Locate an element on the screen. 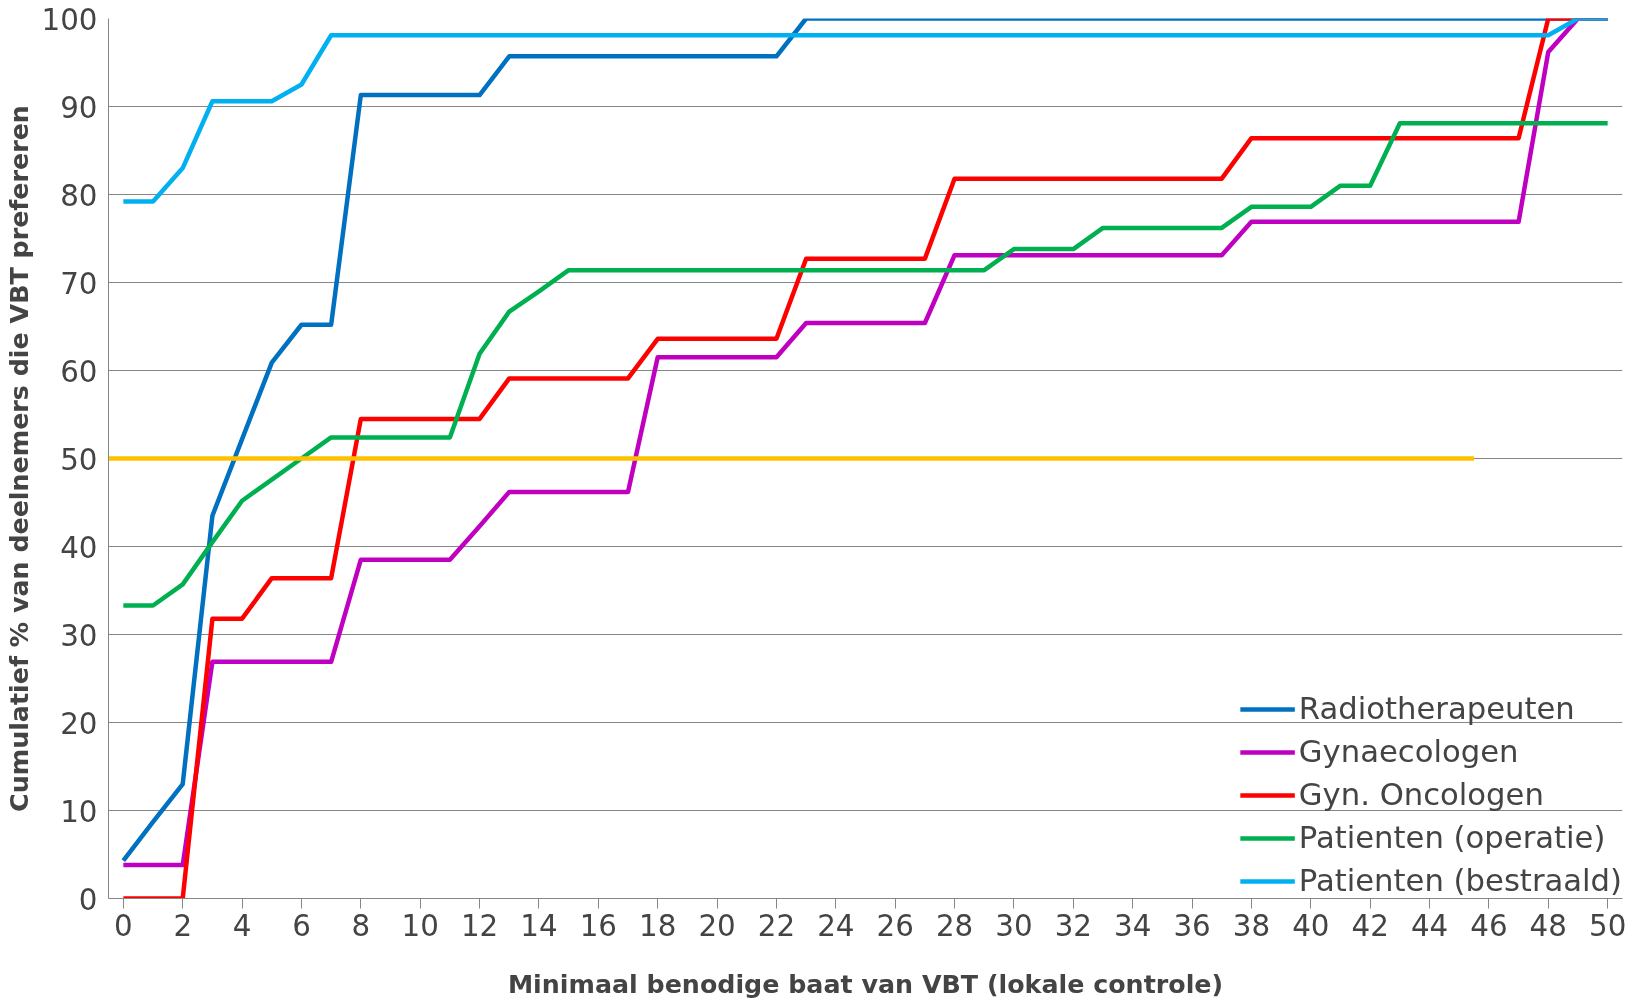 This screenshot has height=1001, width=1642. x-tick-label: 2 is located at coordinates (183, 925).